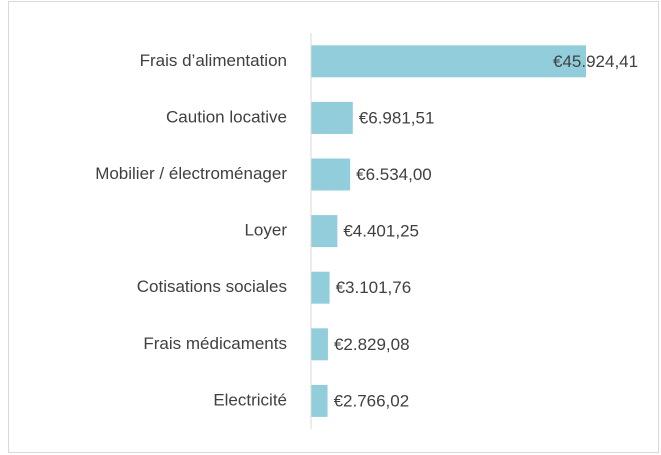 The width and height of the screenshot is (661, 455). I want to click on value-label: €6.981,51, so click(397, 117).